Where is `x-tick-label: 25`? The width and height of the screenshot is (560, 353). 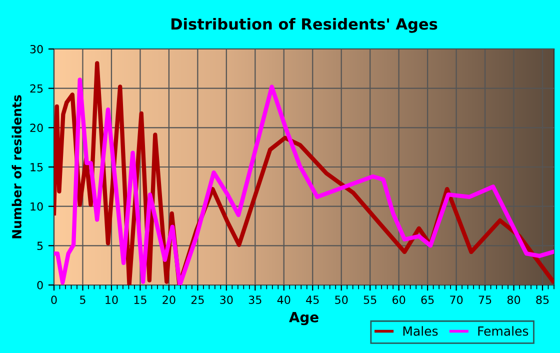 x-tick-label: 25 is located at coordinates (197, 300).